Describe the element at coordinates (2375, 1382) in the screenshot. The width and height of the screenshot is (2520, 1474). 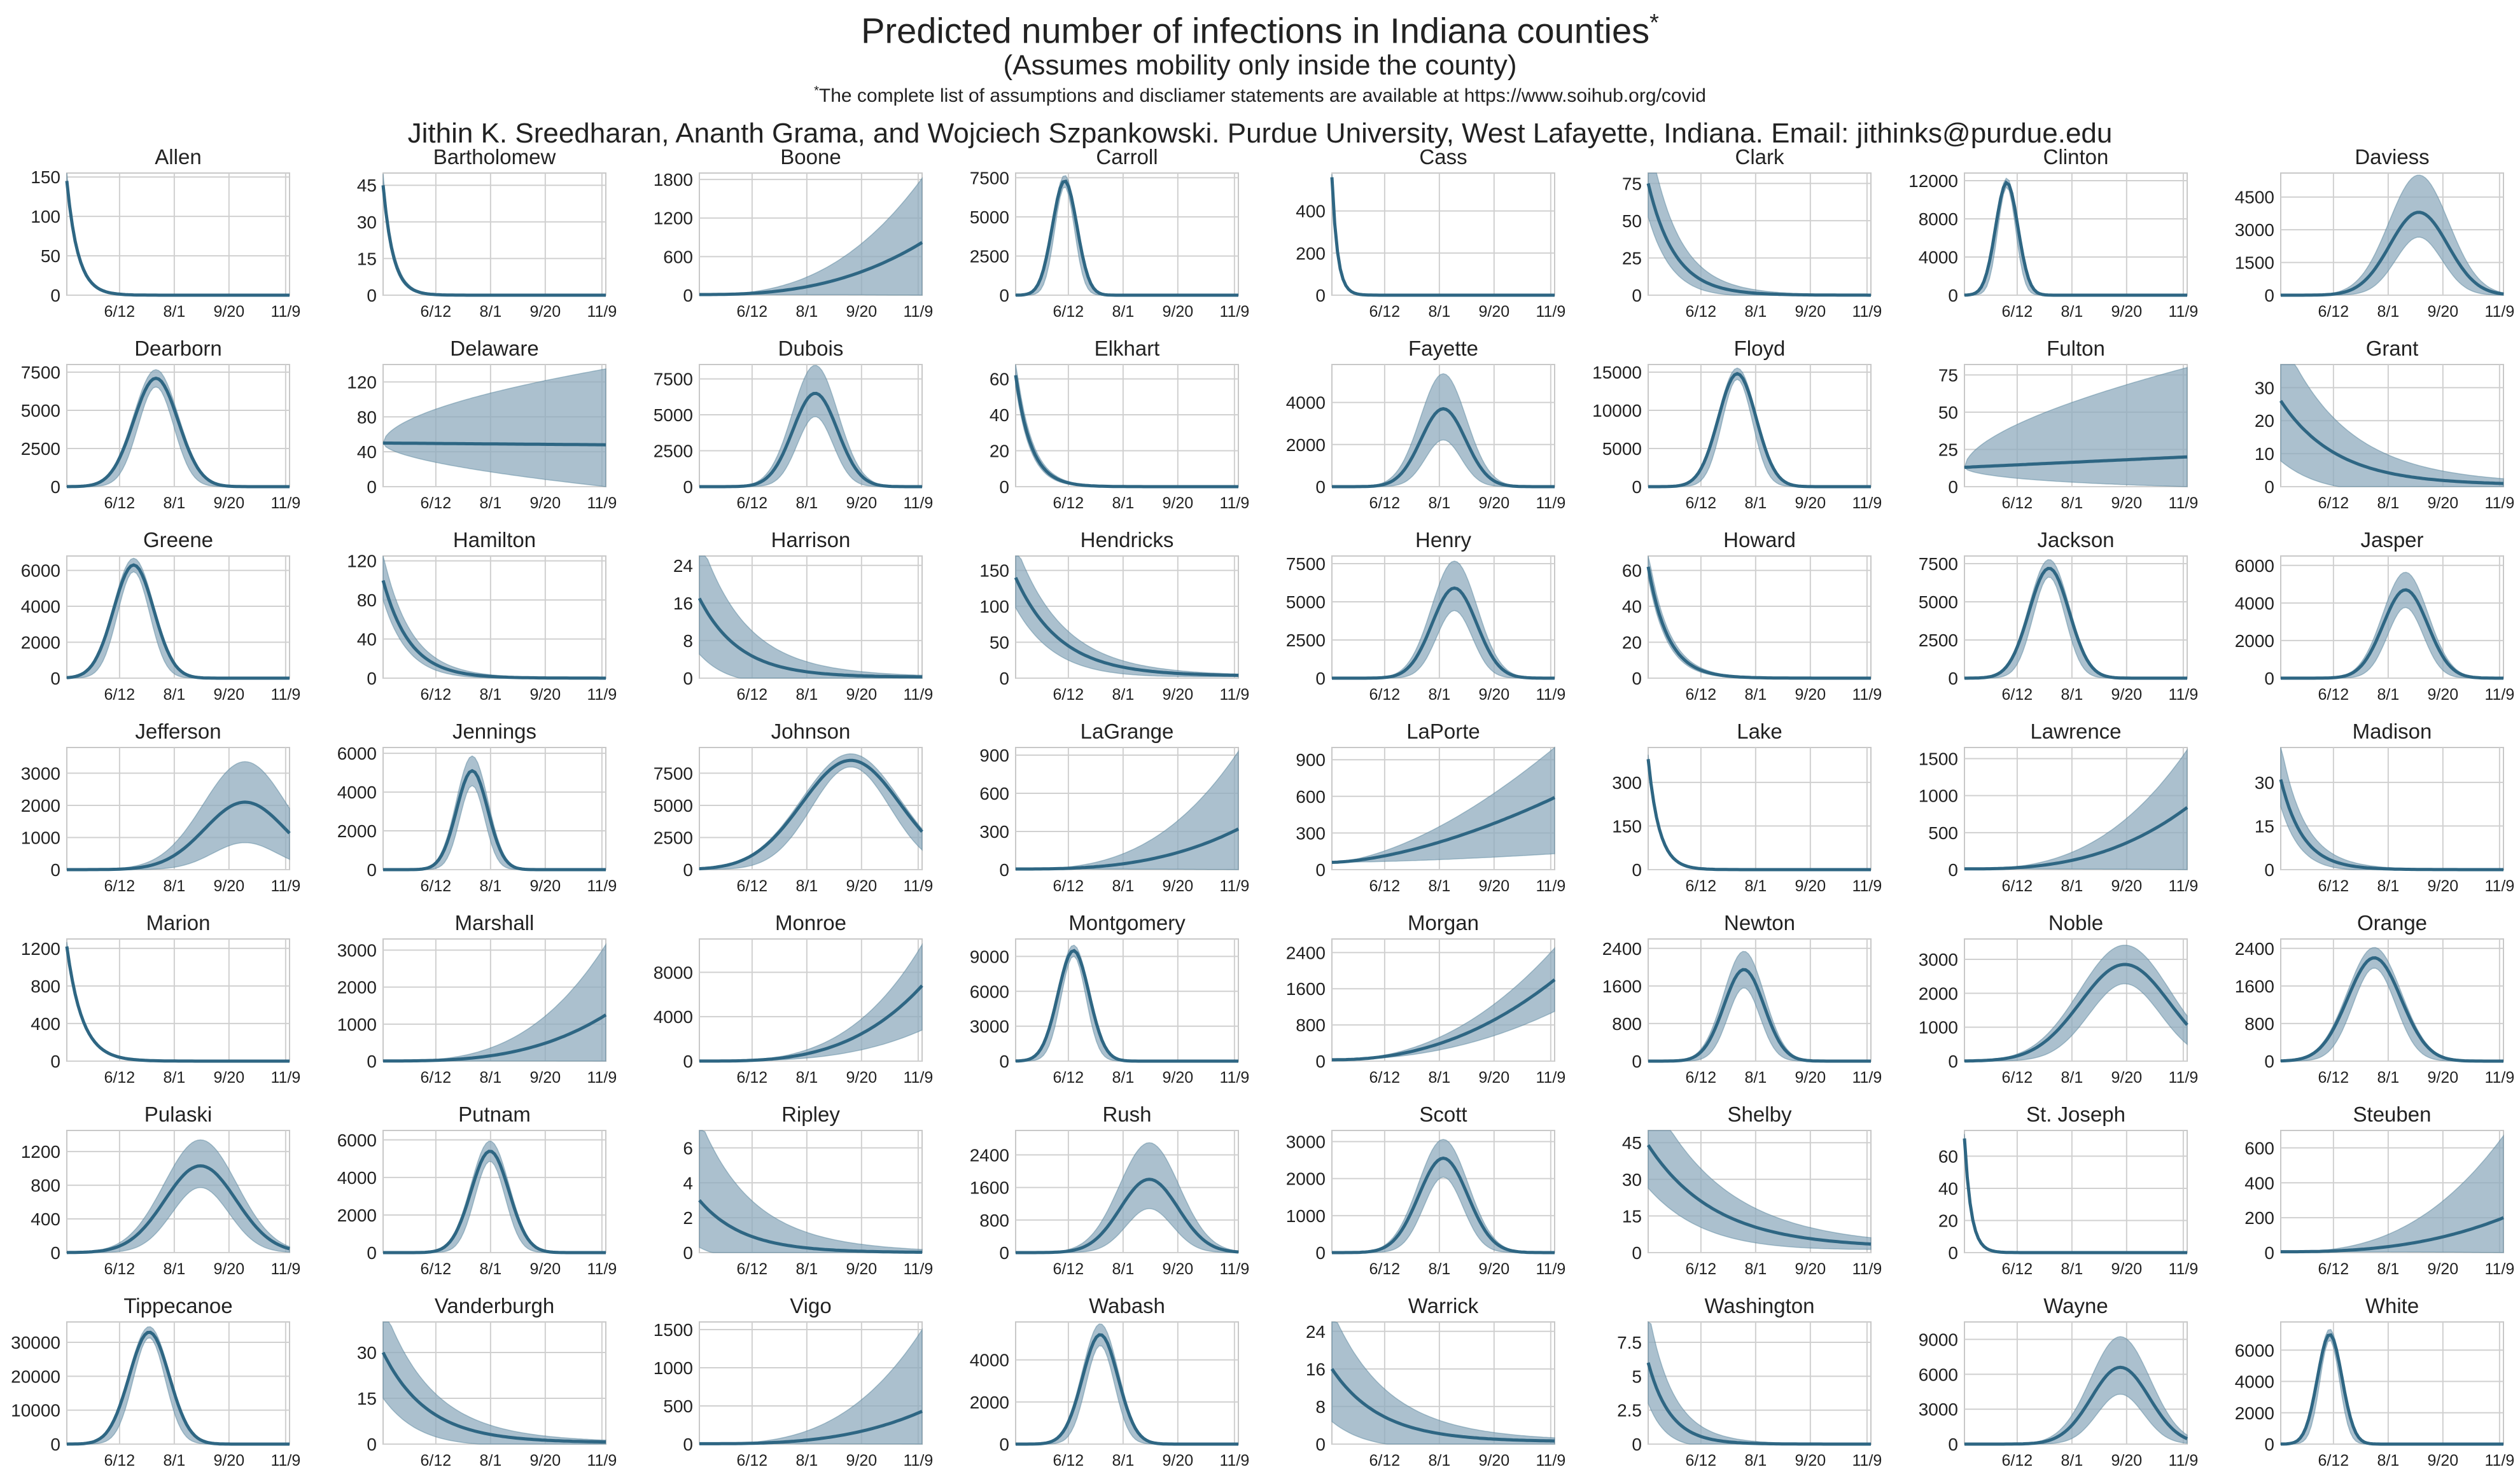
I see `panel-white: 6/12 8/1 9/20 11/9 0 2000 4000 6000 White` at that location.